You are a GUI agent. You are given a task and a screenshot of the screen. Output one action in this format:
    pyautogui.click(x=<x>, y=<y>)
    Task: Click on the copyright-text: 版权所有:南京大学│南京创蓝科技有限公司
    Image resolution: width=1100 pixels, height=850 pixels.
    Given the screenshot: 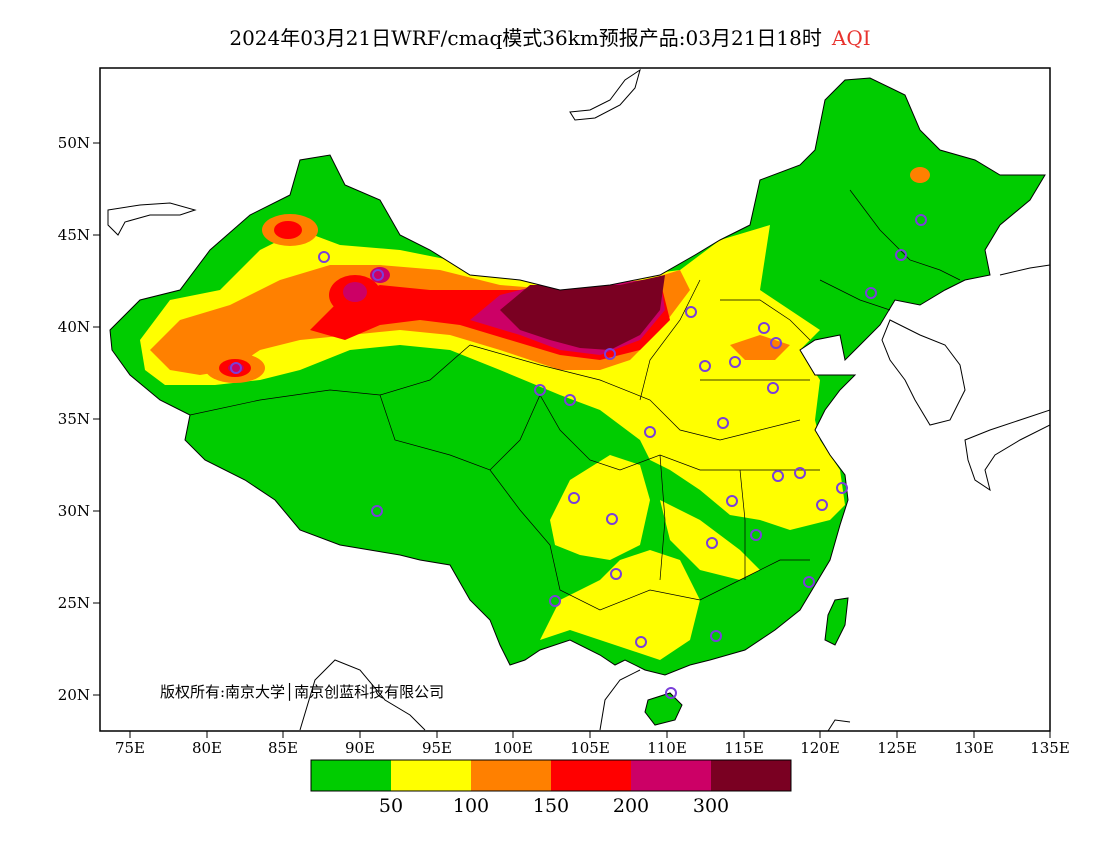 What is the action you would take?
    pyautogui.click(x=302, y=691)
    